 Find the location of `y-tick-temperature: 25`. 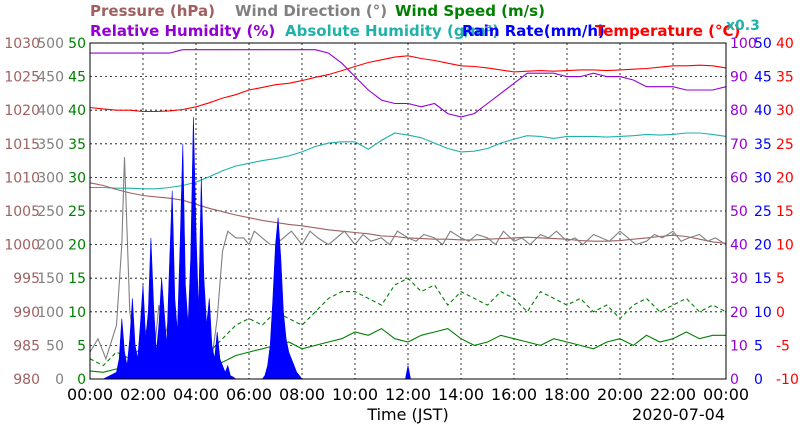

y-tick-temperature: 25 is located at coordinates (785, 145).